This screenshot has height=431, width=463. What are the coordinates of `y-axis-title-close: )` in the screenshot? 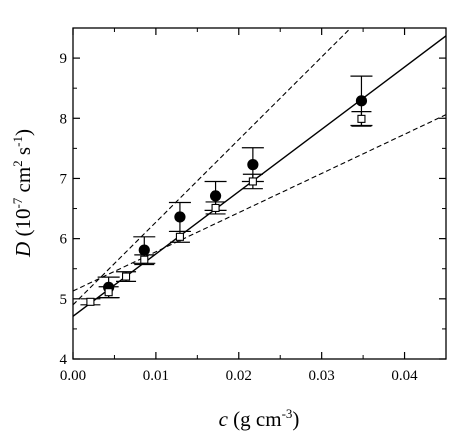 It's located at (23, 132).